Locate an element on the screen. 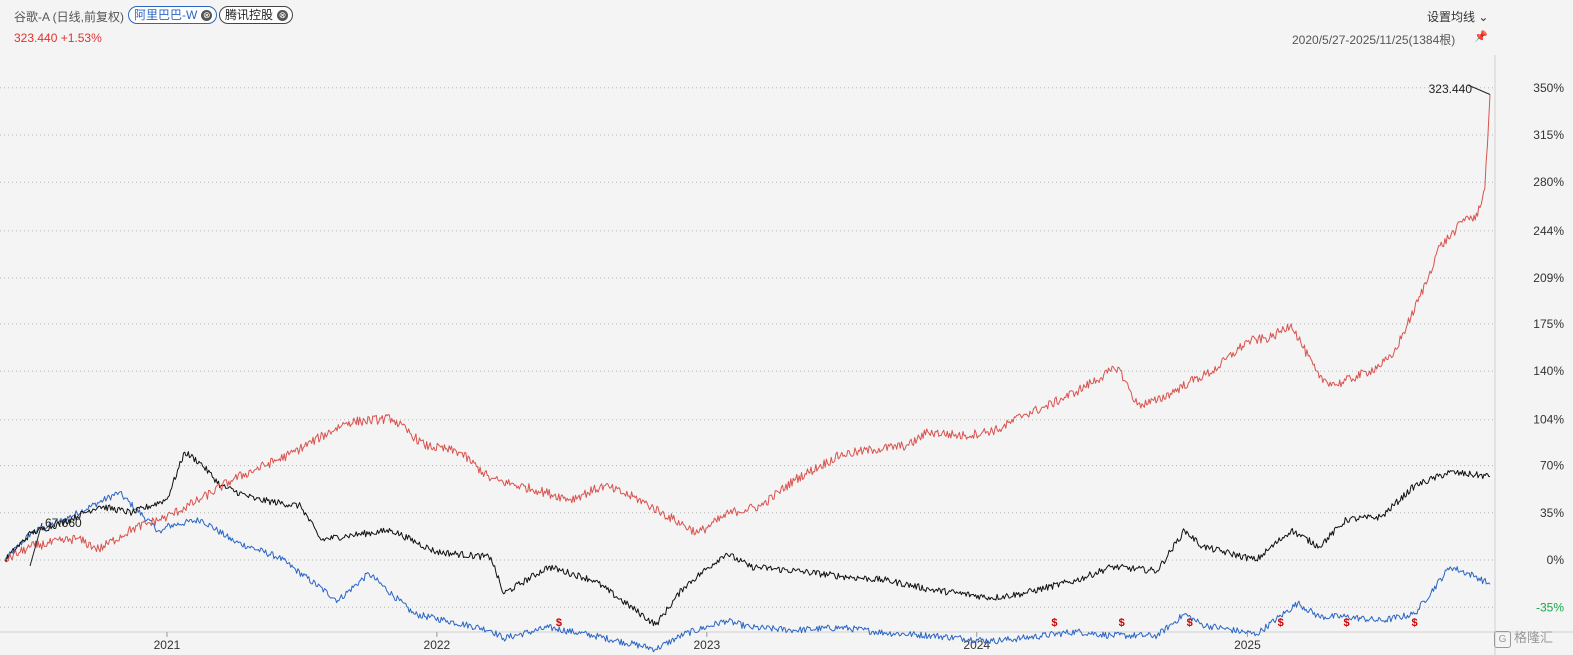 The width and height of the screenshot is (1573, 655). y-tick-label: 104% is located at coordinates (1548, 420).